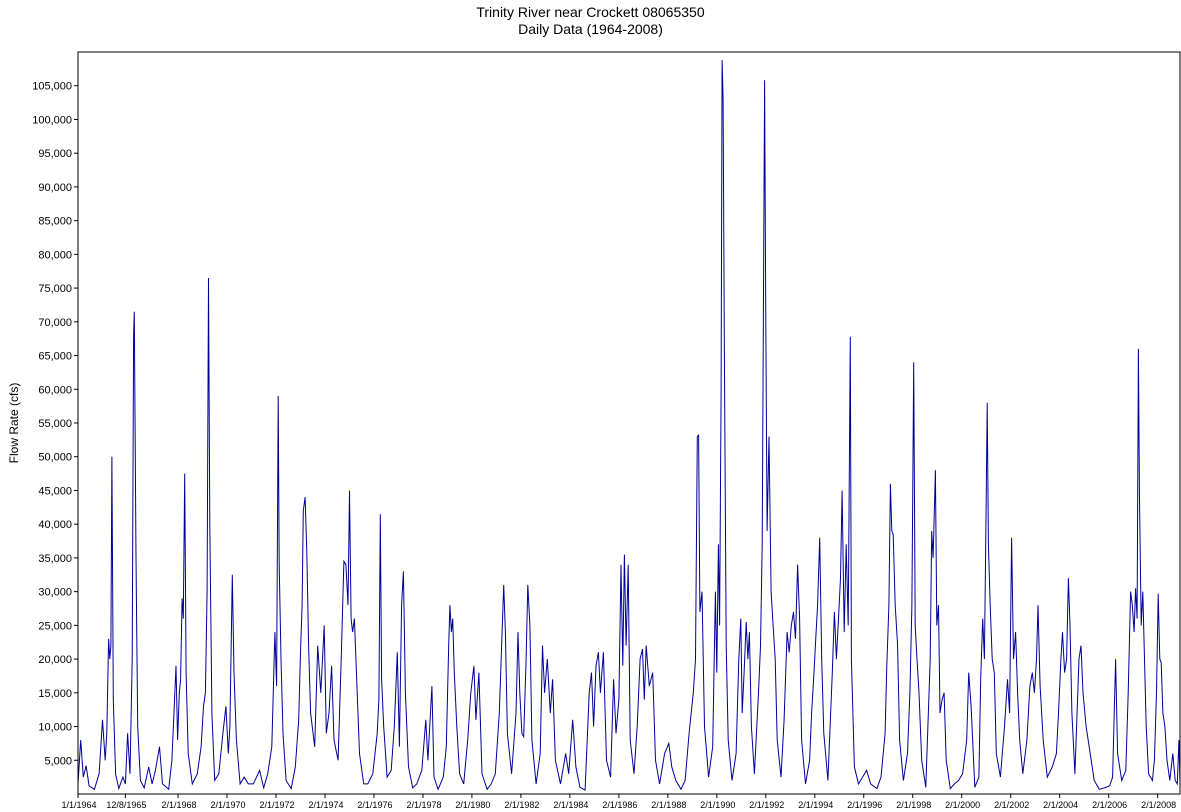  What do you see at coordinates (374, 805) in the screenshot?
I see `x-tick-label: 2/1/1976` at bounding box center [374, 805].